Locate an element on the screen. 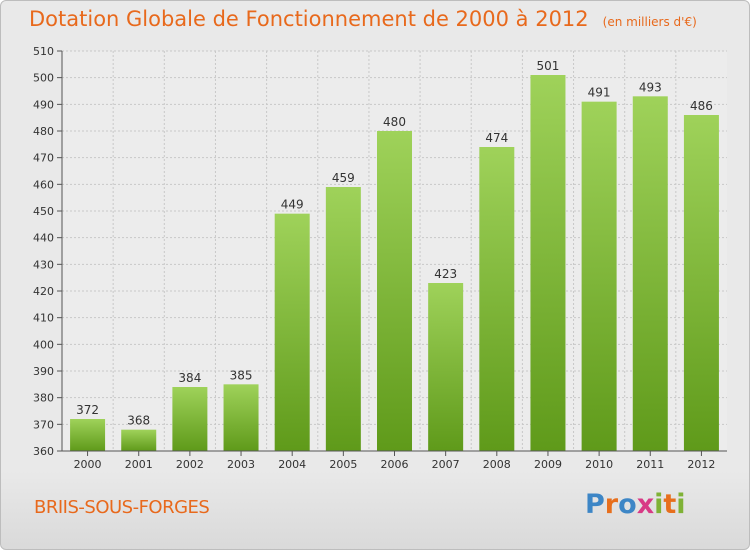  y-tick-label: 500 is located at coordinates (43, 78).